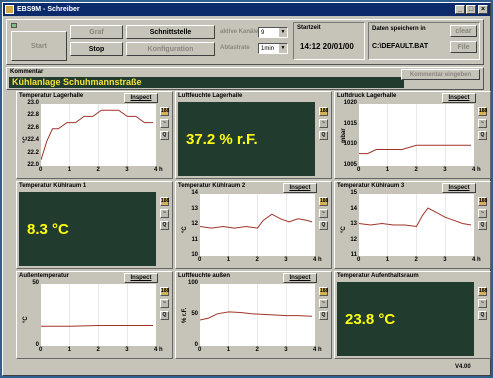 This screenshot has height=378, width=493. What do you see at coordinates (35, 283) in the screenshot?
I see `y-tick-label: 50` at bounding box center [35, 283].